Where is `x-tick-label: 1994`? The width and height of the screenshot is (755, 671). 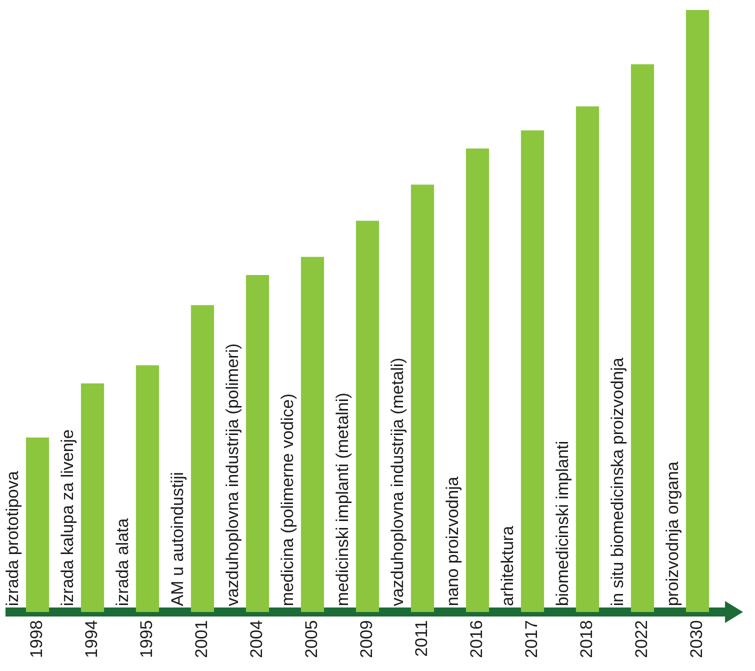 x-tick-label: 1994 is located at coordinates (92, 639).